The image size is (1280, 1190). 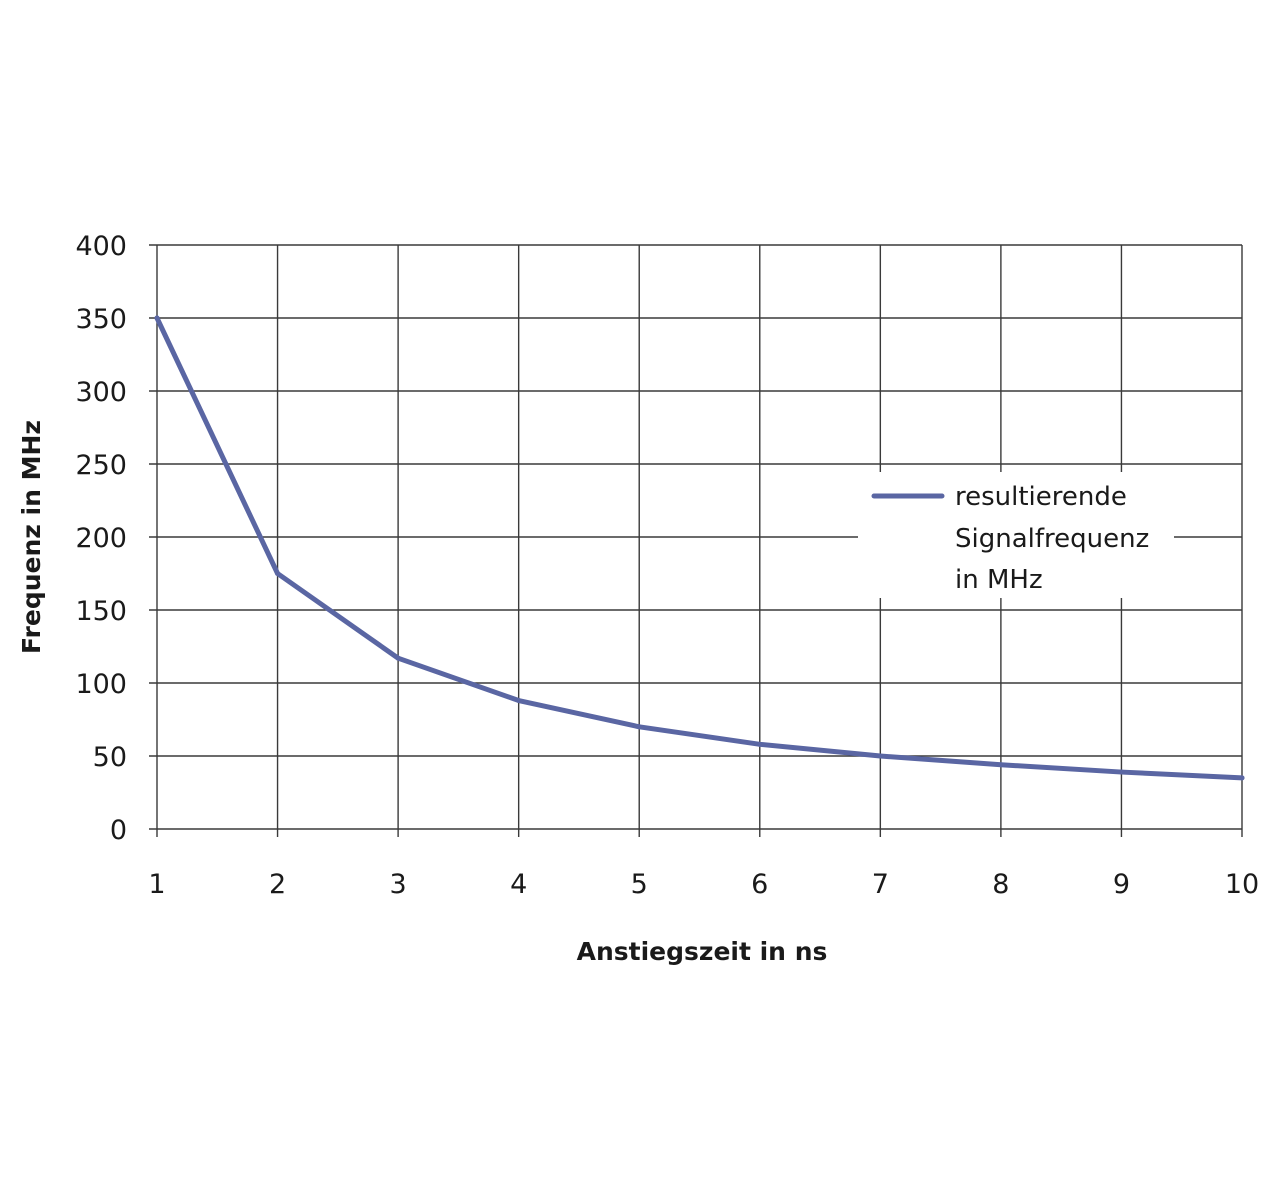 I want to click on legend-line-1: resultierende, so click(x=1041, y=497).